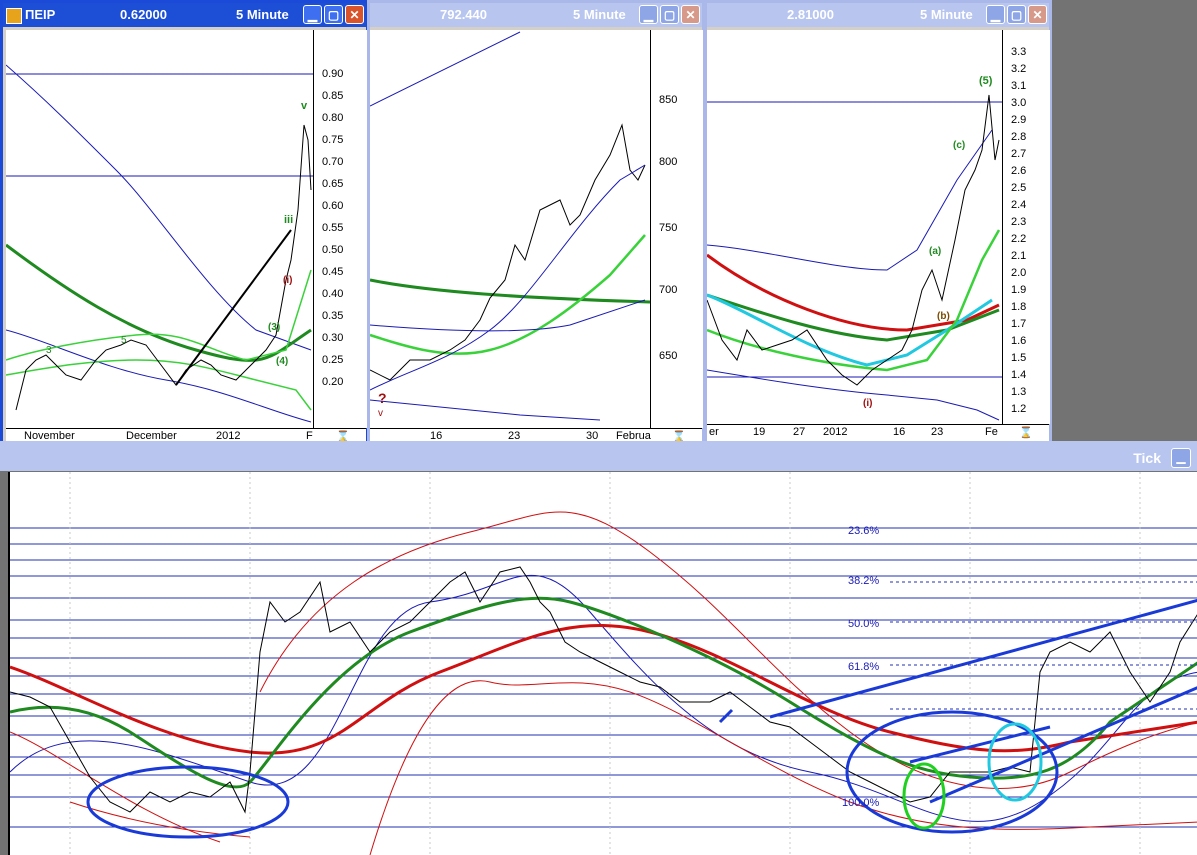 This screenshot has height=855, width=1197. Describe the element at coordinates (668, 228) in the screenshot. I see `y-tick: 750` at that location.